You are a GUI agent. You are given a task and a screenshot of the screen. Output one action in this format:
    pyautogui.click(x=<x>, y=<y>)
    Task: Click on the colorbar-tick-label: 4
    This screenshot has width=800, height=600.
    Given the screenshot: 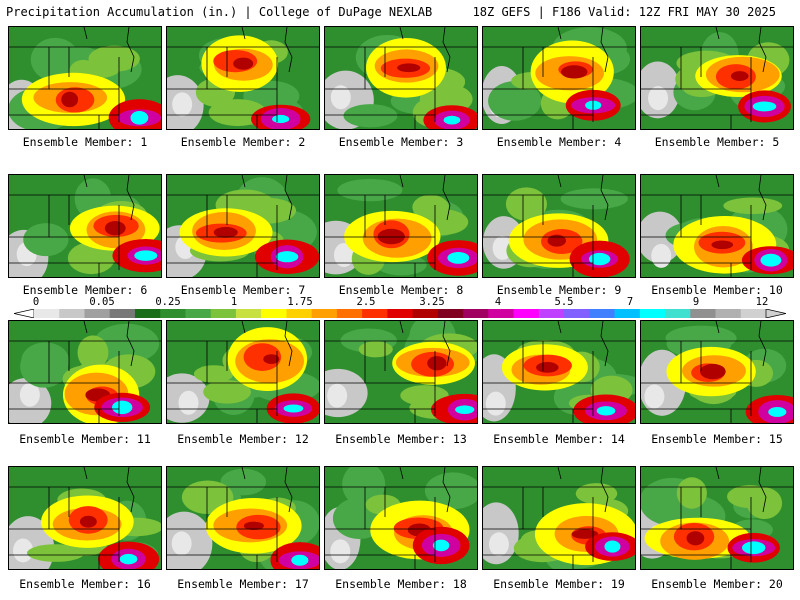 What is the action you would take?
    pyautogui.click(x=498, y=302)
    